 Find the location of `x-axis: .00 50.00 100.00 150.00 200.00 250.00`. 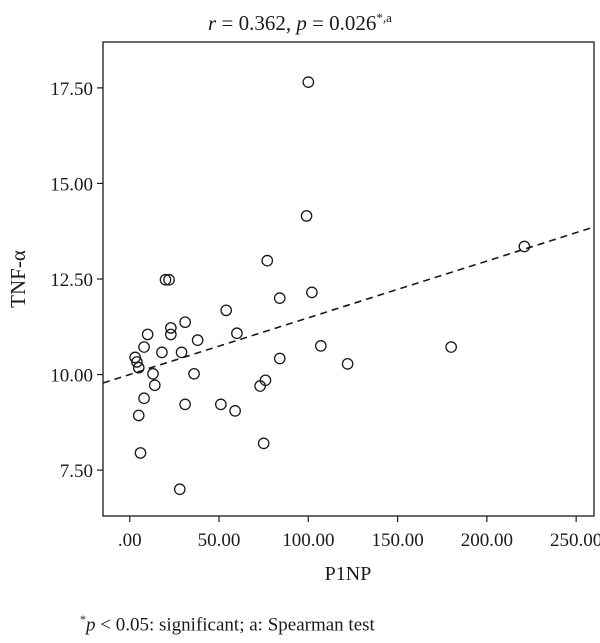

x-axis: .00 50.00 100.00 150.00 200.00 250.00 is located at coordinates (359, 533).